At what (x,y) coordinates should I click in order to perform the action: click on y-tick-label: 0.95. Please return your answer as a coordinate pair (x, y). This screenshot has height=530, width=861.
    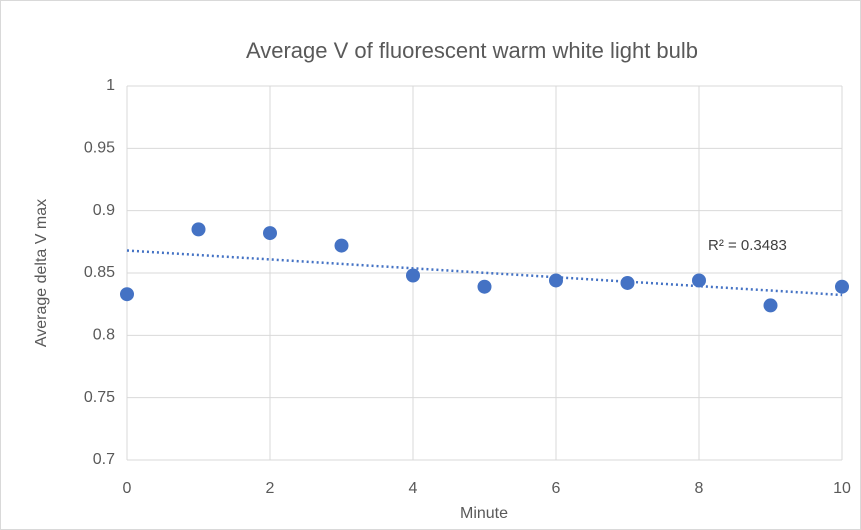
    Looking at the image, I should click on (99, 148).